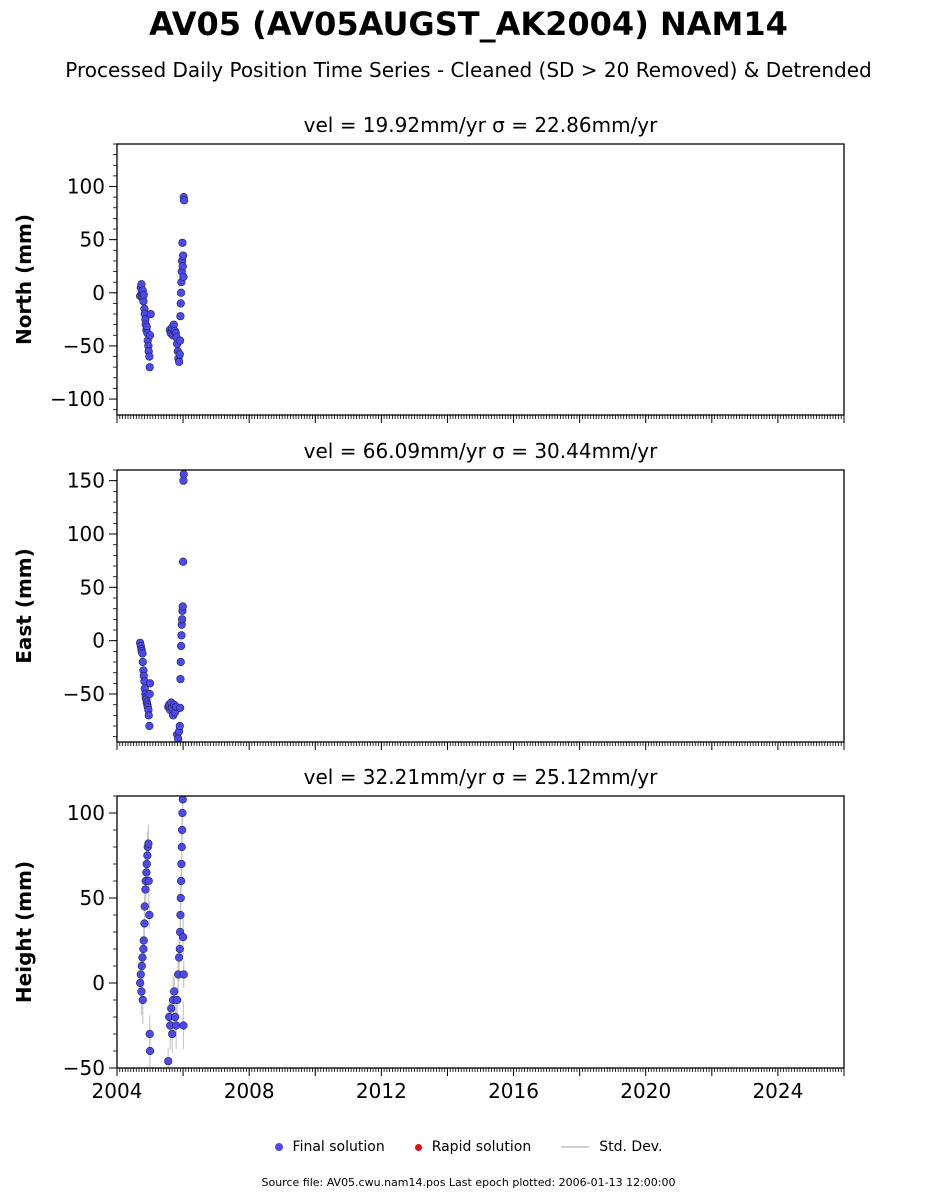 This screenshot has height=1200, width=937. I want to click on chart-title: AV05 (AV05AUGST_AK2004) NAM14, so click(468, 24).